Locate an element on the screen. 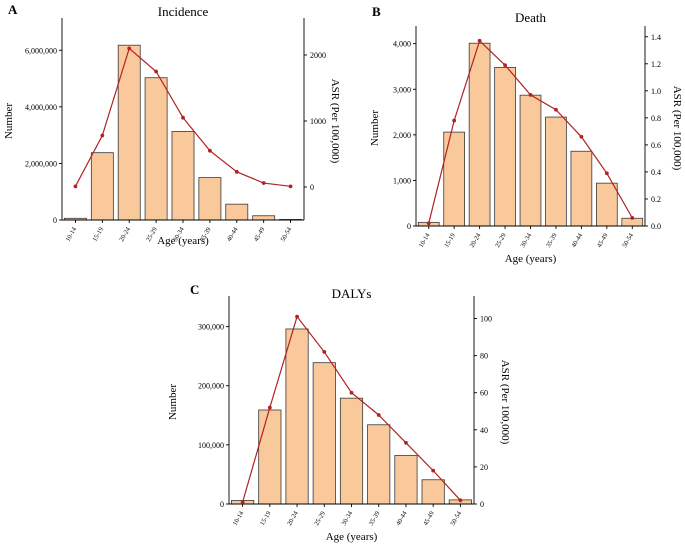 The image size is (685, 544). y-right-tick-label: 40 is located at coordinates (484, 430).